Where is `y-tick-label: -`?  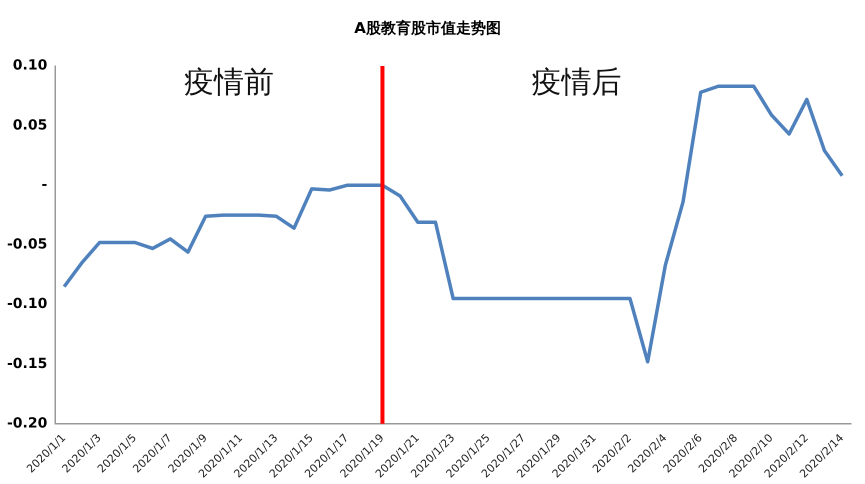
y-tick-label: - is located at coordinates (45, 184).